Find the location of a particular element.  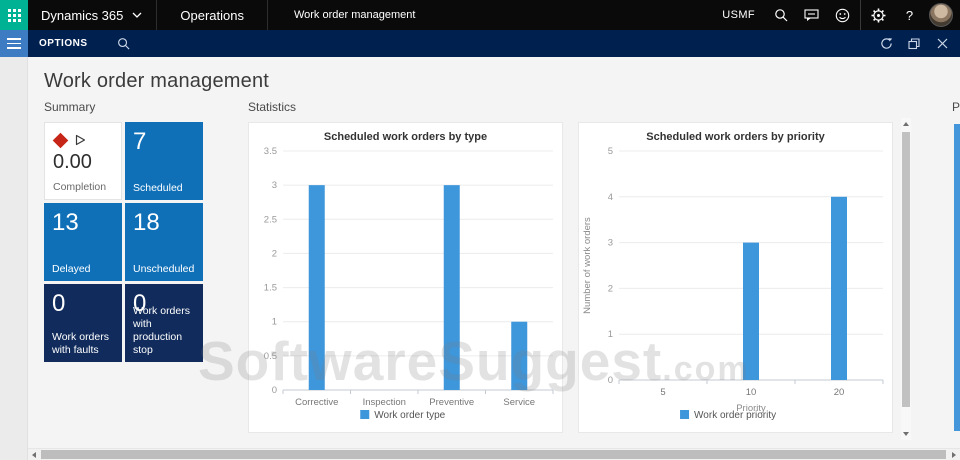

tile-completion: 0.00 Completion is located at coordinates (83, 161).